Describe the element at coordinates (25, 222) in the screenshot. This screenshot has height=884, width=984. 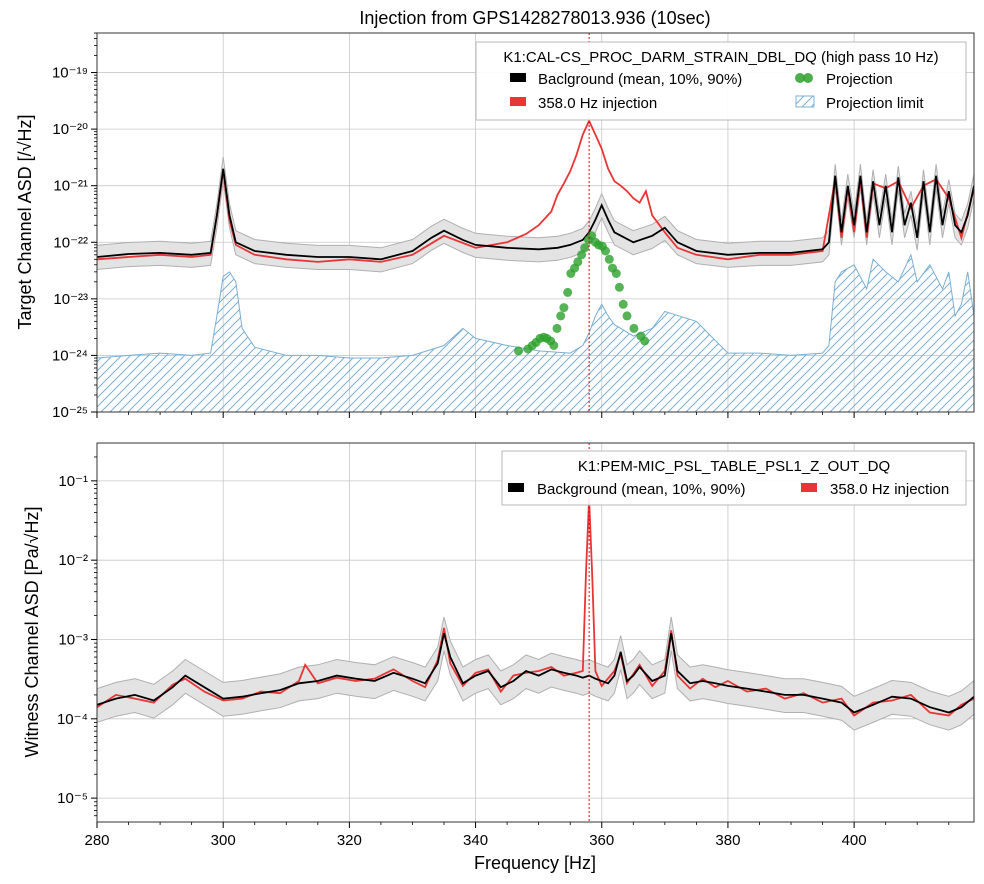
I see `target-y-axis-label: Target Channel ASD [/√Hz]` at that location.